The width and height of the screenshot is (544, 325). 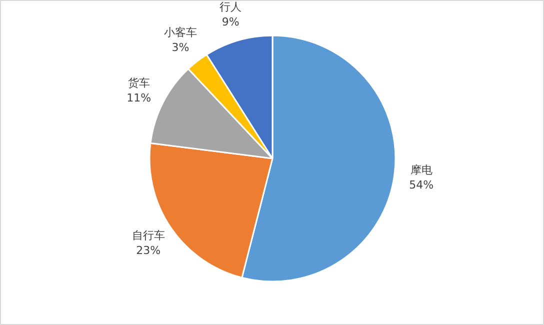 I want to click on slice-label: 行人, so click(x=231, y=7).